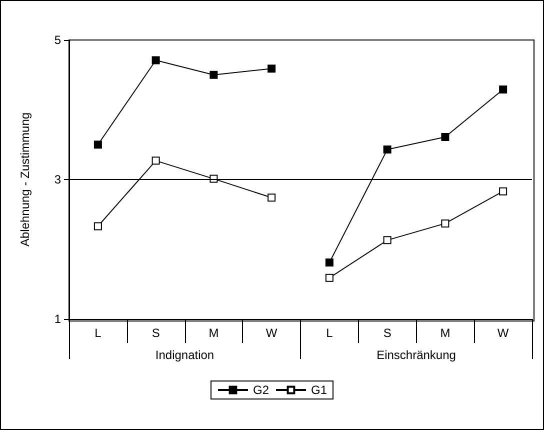 Image resolution: width=544 pixels, height=430 pixels. What do you see at coordinates (319, 390) in the screenshot?
I see `legend-label: G1` at bounding box center [319, 390].